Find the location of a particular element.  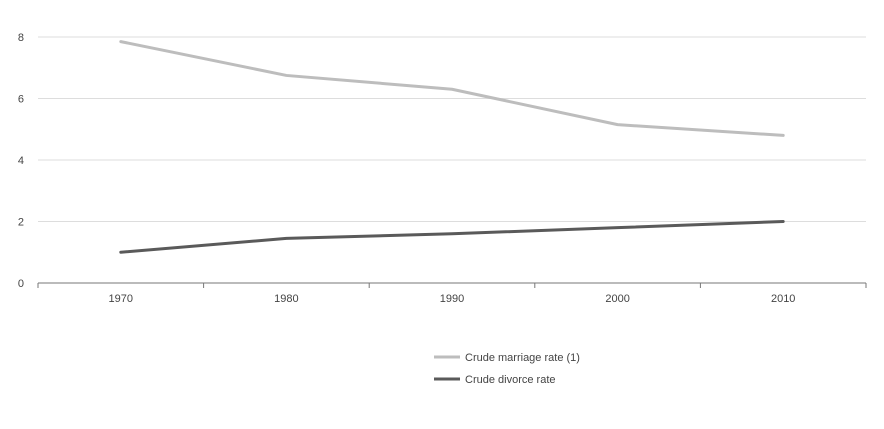

x-tick-label: 1990 is located at coordinates (452, 299).